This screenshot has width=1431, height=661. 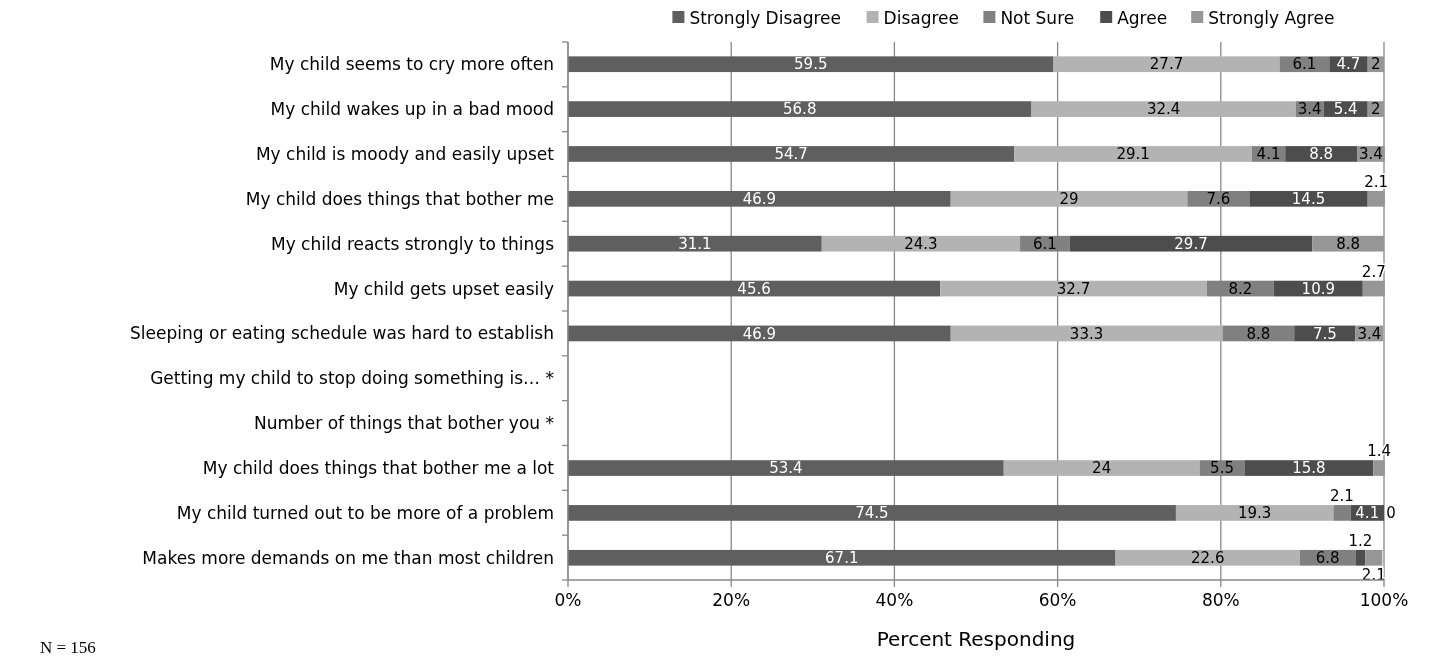 I want to click on data-label: 29.7, so click(x=1191, y=243).